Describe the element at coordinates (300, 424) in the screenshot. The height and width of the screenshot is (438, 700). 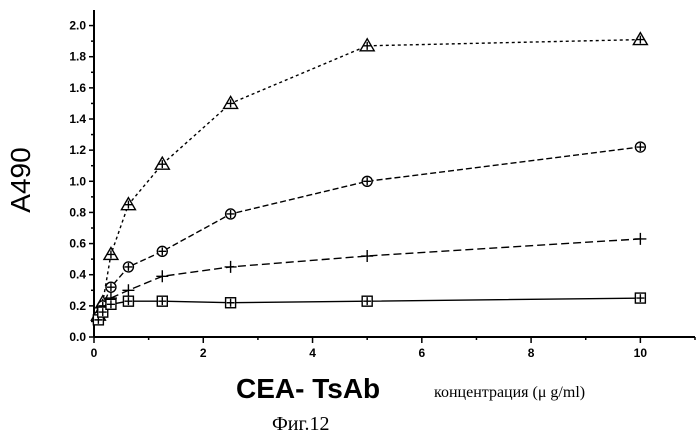
I see `figure-caption: Фиг.12` at that location.